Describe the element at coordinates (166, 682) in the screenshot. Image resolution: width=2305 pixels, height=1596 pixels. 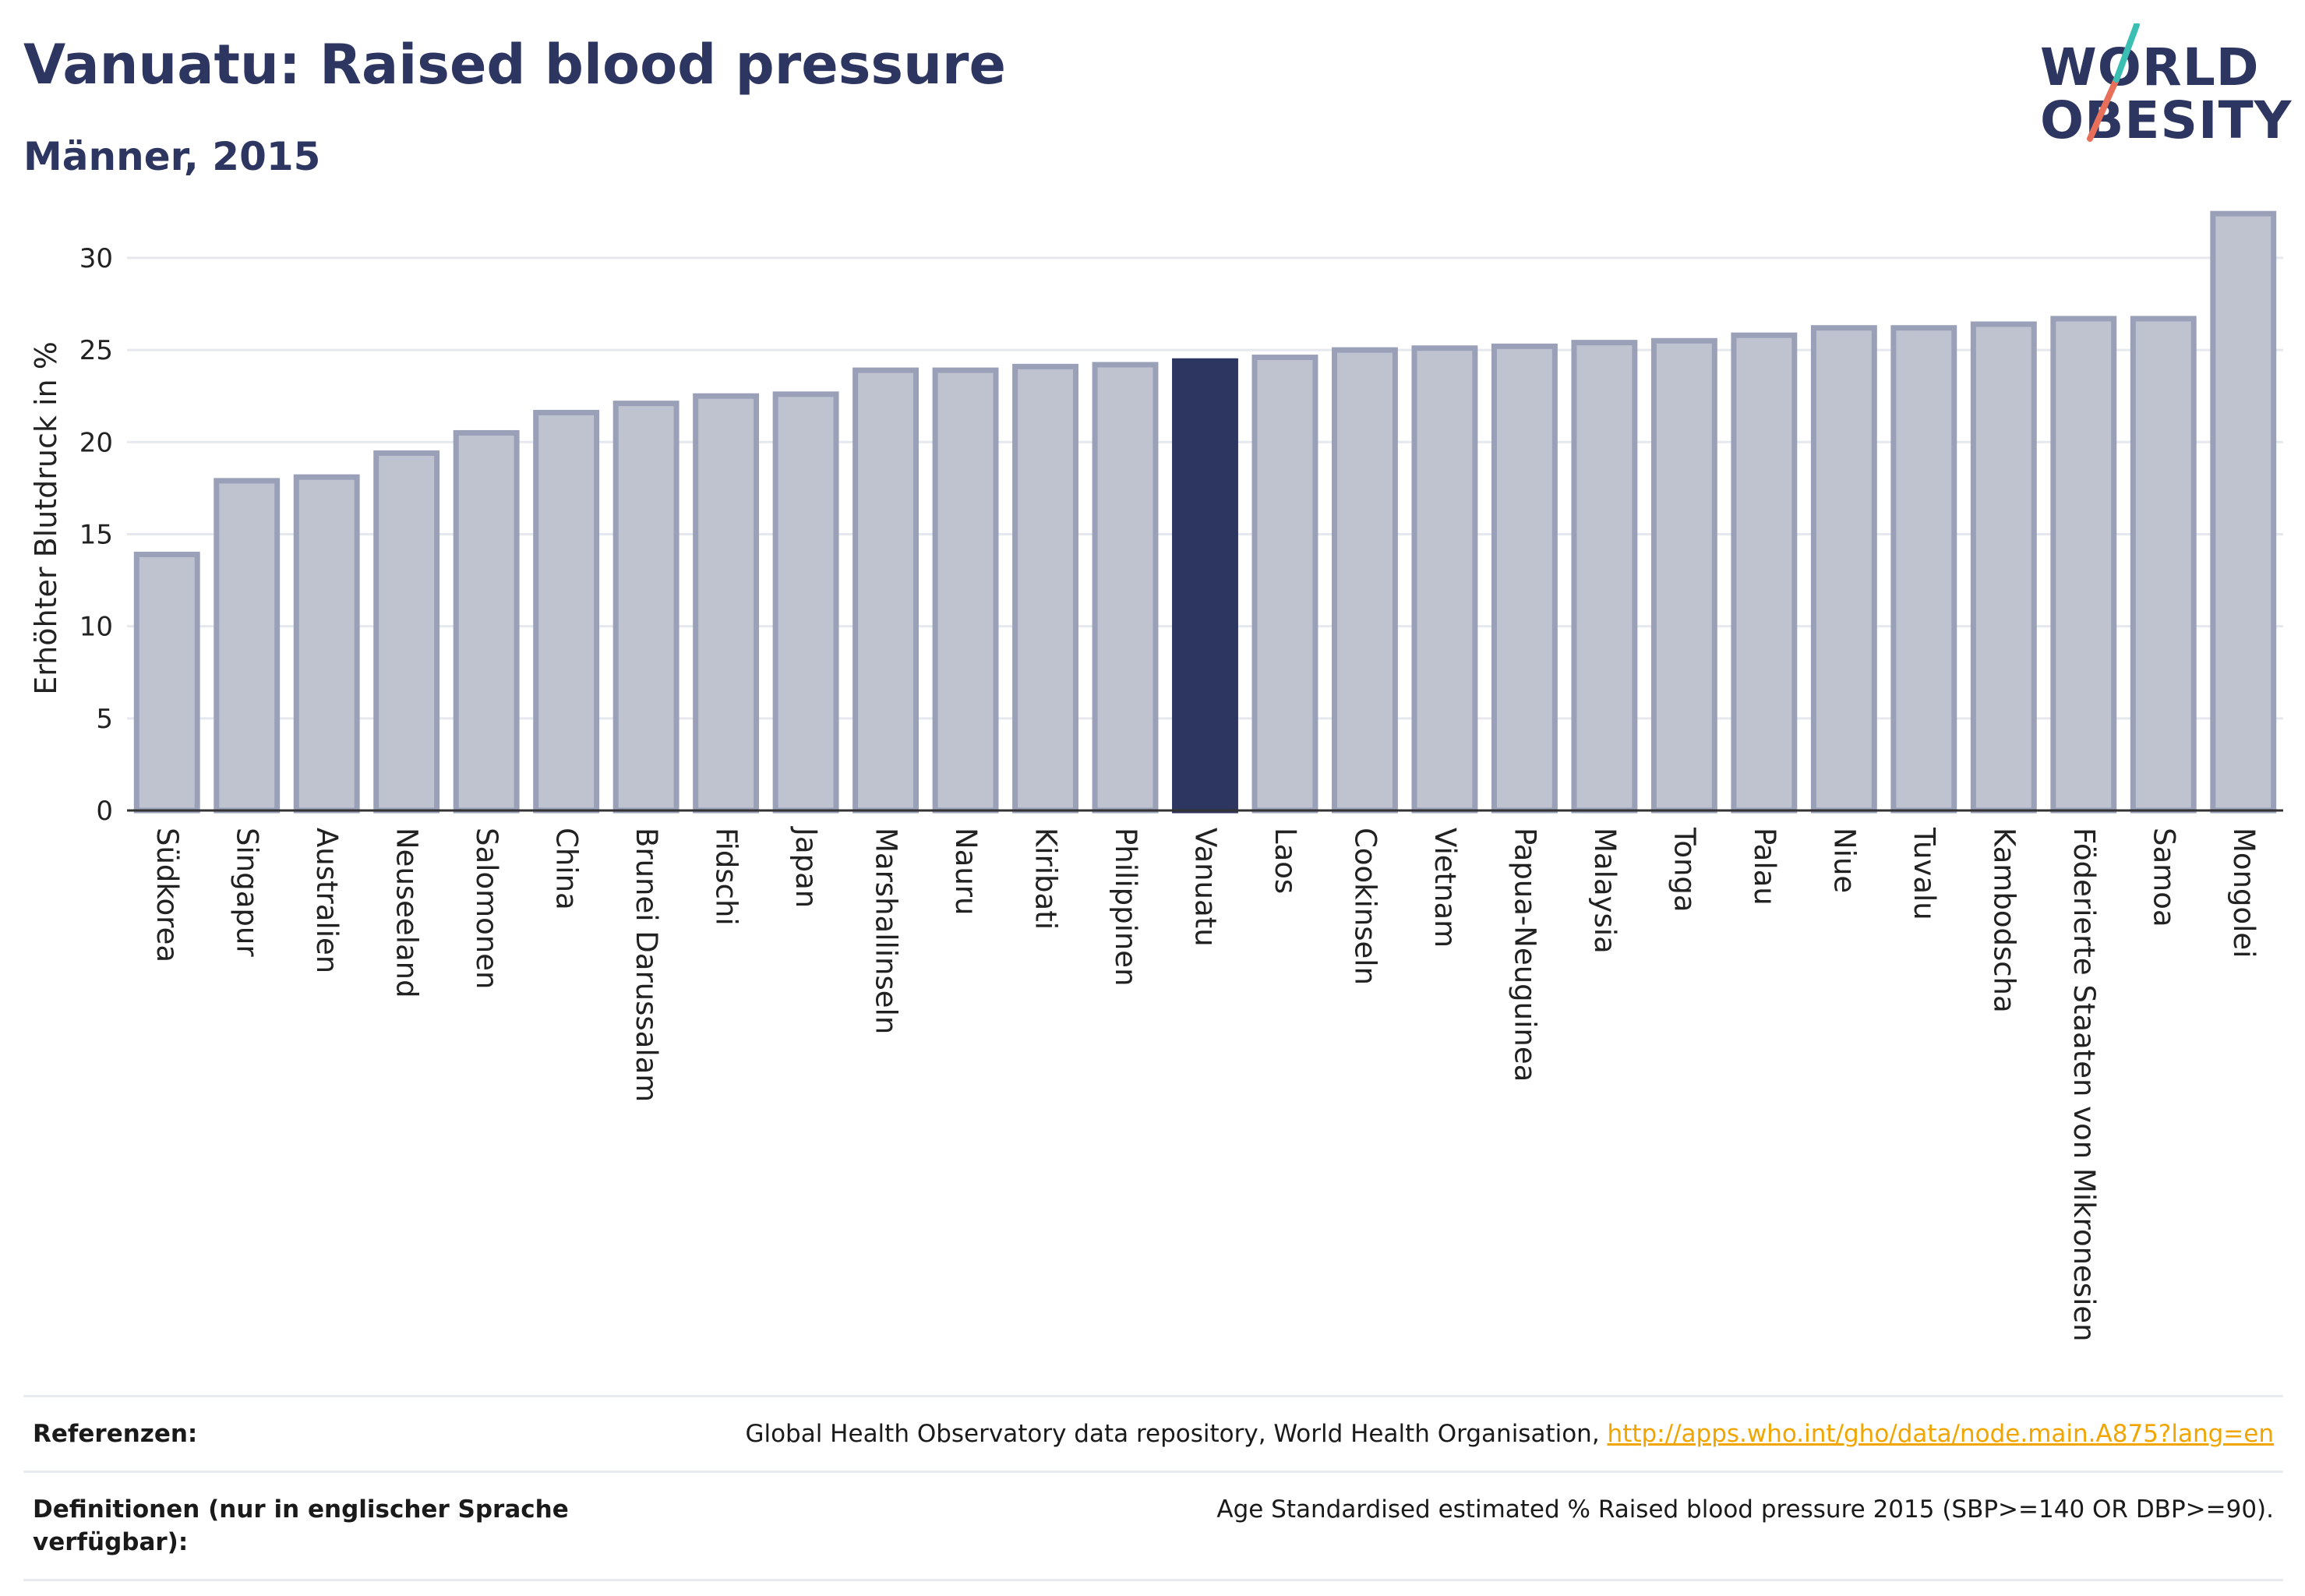
I see `bar-s-dkorea` at that location.